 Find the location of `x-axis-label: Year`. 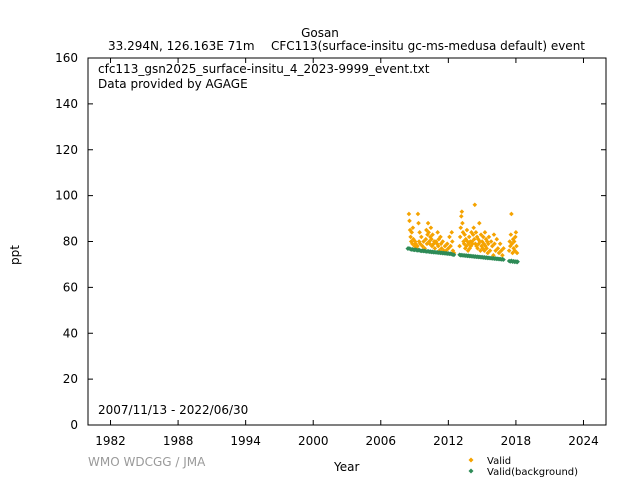

x-axis-label: Year is located at coordinates (347, 467).